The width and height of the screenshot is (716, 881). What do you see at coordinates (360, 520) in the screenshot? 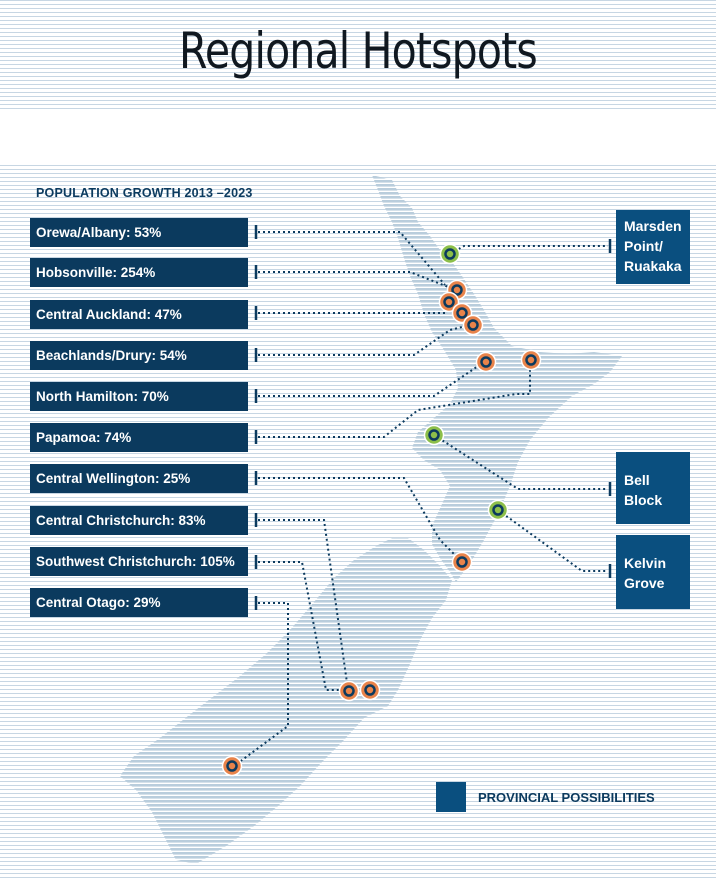
I see `leader-line-central-wellington` at bounding box center [360, 520].